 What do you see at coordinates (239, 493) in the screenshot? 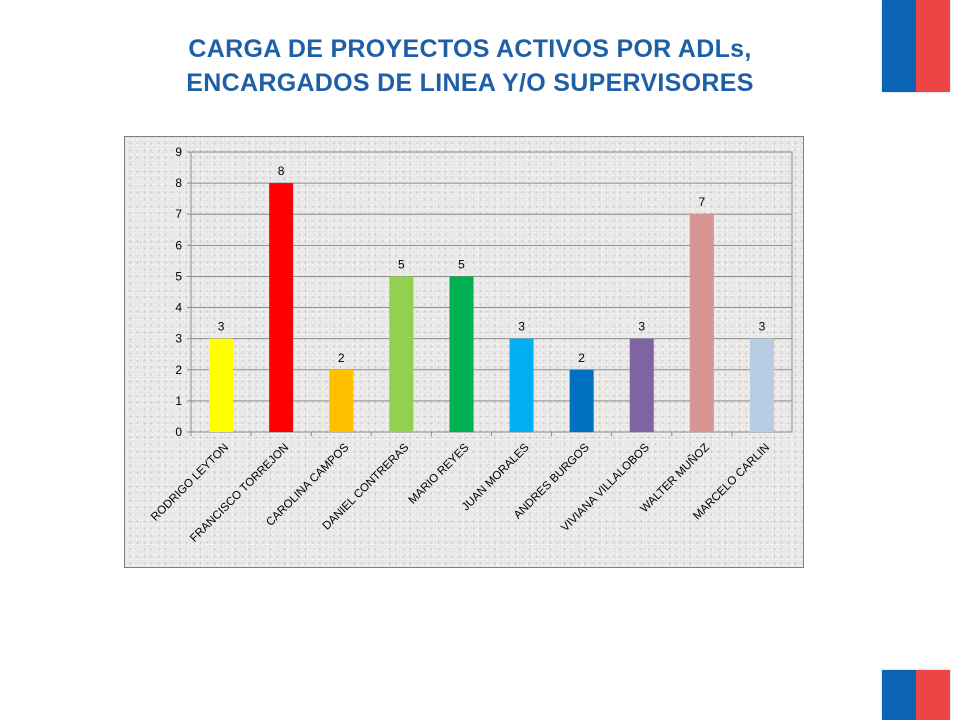
I see `x-tick-label: FRANCISCO TORREJON` at bounding box center [239, 493].